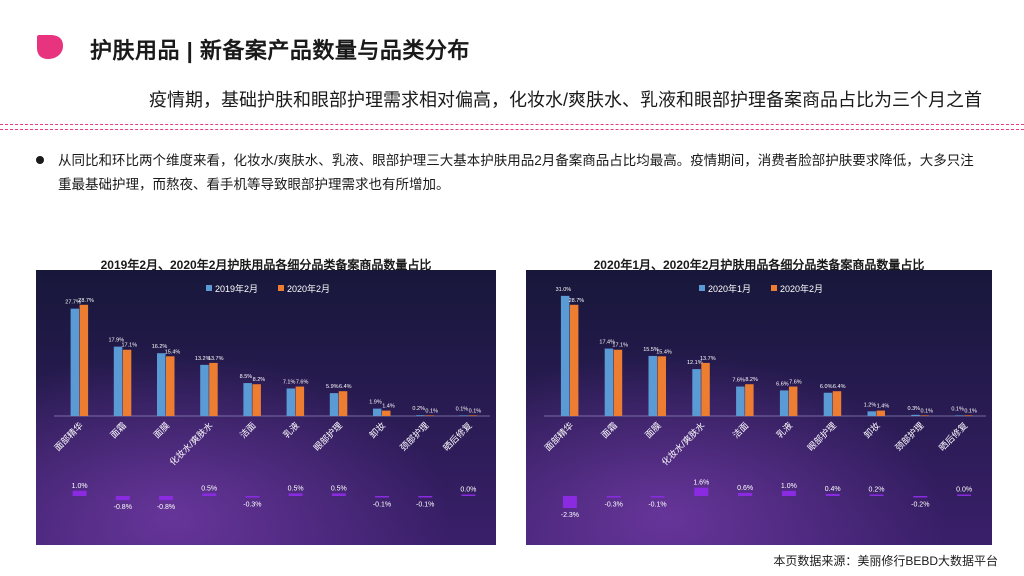 The height and width of the screenshot is (576, 1024). What do you see at coordinates (782, 384) in the screenshot?
I see `bar-label-1-6: 6.6%` at bounding box center [782, 384].